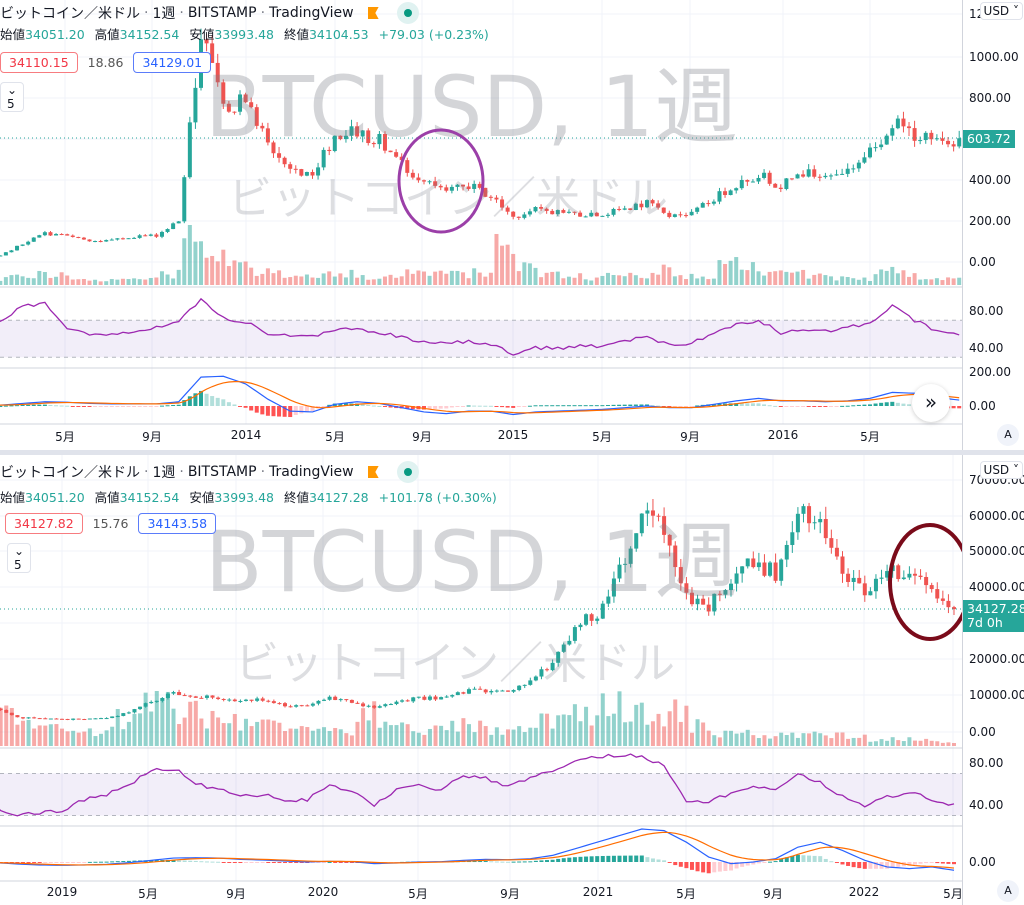  Describe the element at coordinates (480, 395) in the screenshot. I see `macd-line` at that location.